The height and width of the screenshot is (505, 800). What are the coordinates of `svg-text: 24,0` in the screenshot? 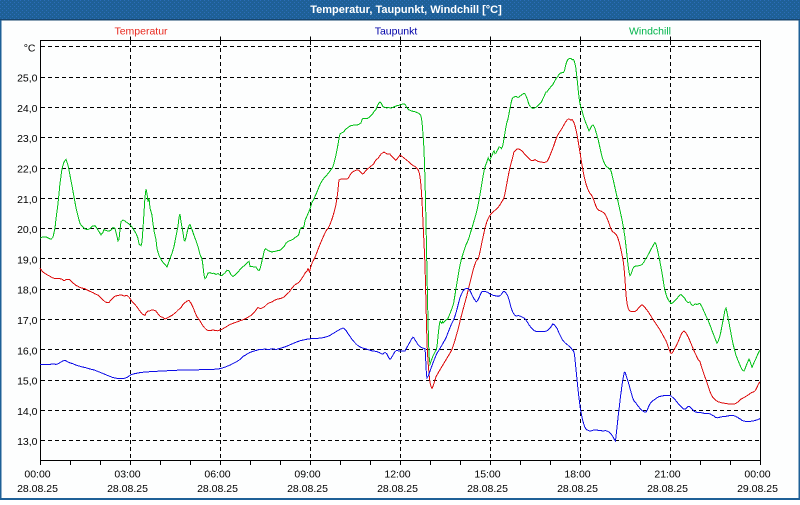 It's located at (27, 109).